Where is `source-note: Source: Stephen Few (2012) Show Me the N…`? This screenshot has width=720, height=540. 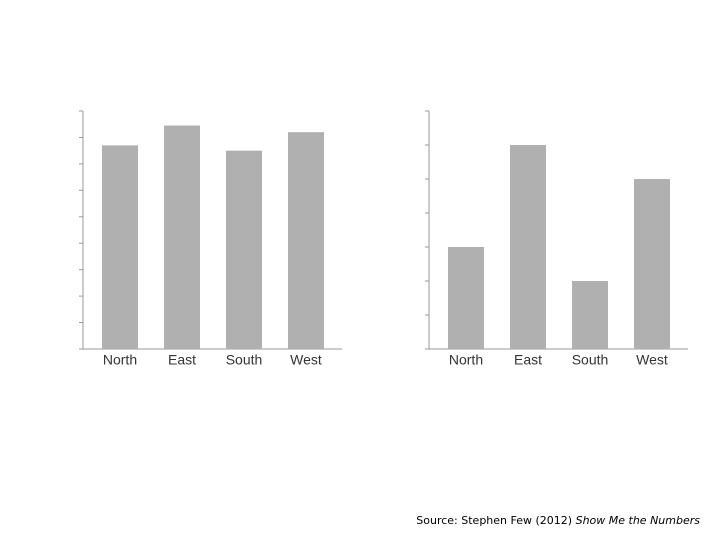 source-note: Source: Stephen Few (2012) Show Me the N… is located at coordinates (558, 520).